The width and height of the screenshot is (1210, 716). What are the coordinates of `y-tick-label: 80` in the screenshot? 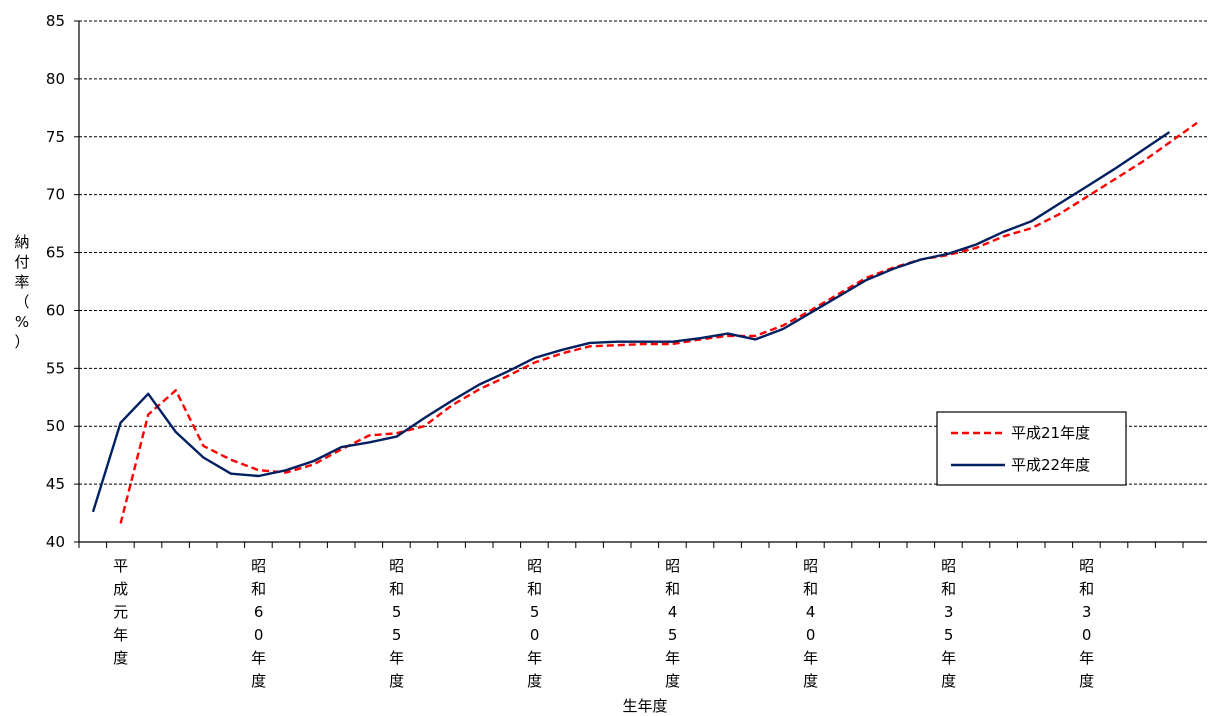 It's located at (55, 79).